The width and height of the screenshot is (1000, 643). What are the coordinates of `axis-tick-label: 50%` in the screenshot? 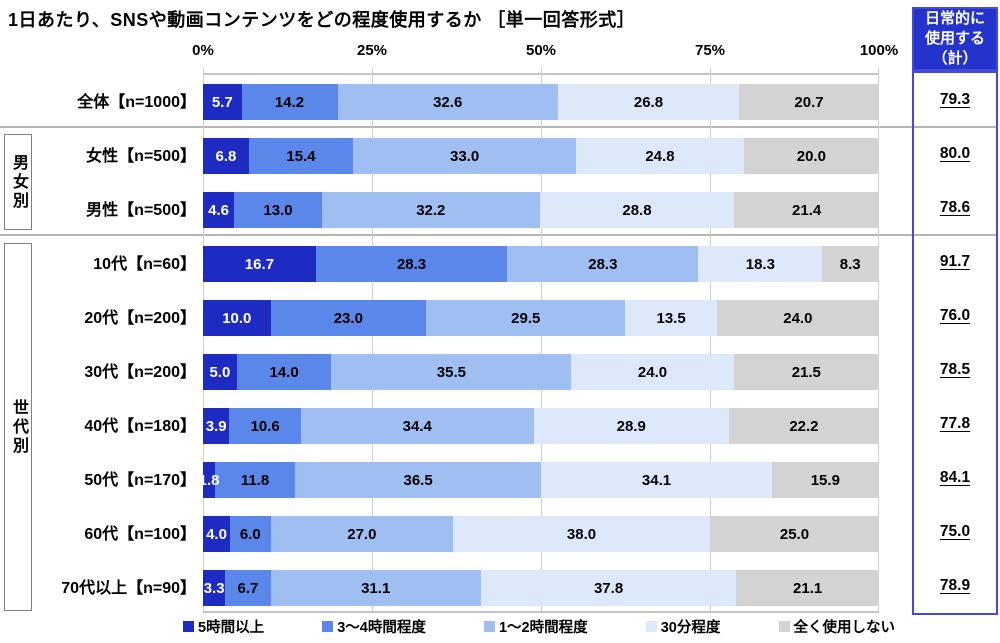 It's located at (541, 50).